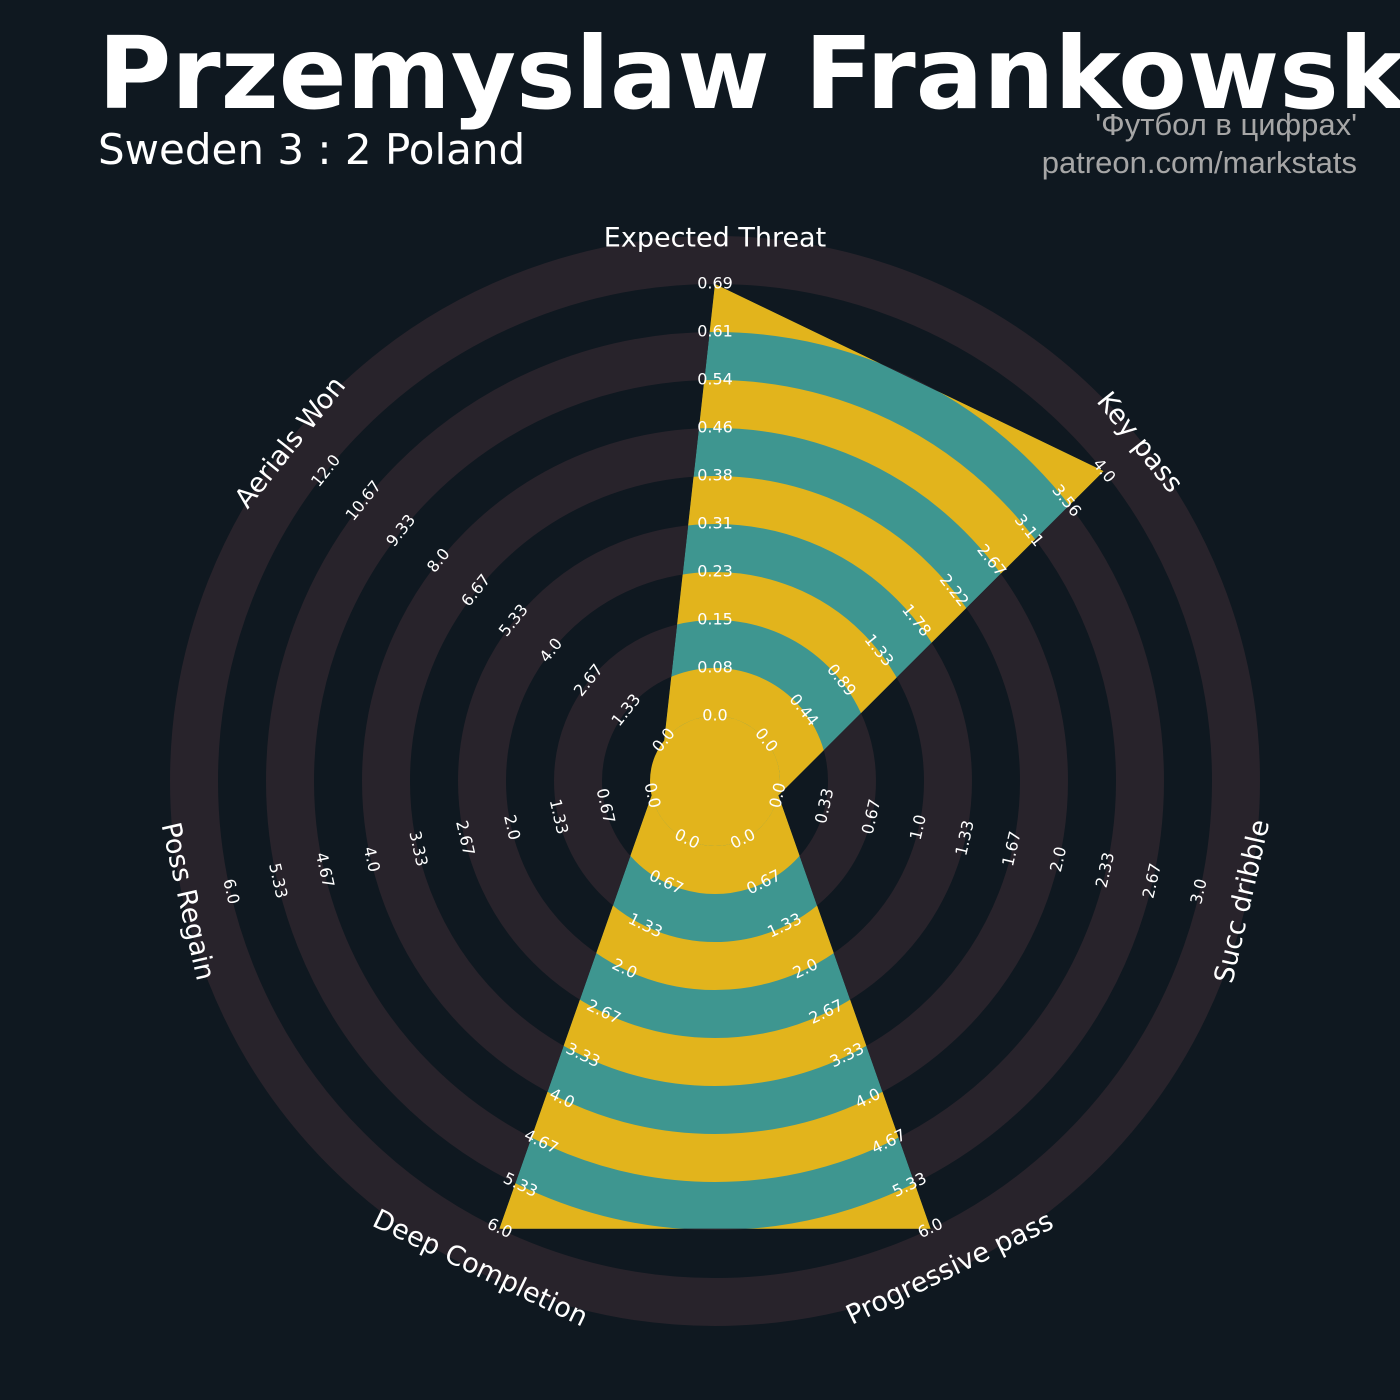 The width and height of the screenshot is (1400, 1400). Describe the element at coordinates (715, 523) in the screenshot. I see `tick-label: 0.31` at that location.